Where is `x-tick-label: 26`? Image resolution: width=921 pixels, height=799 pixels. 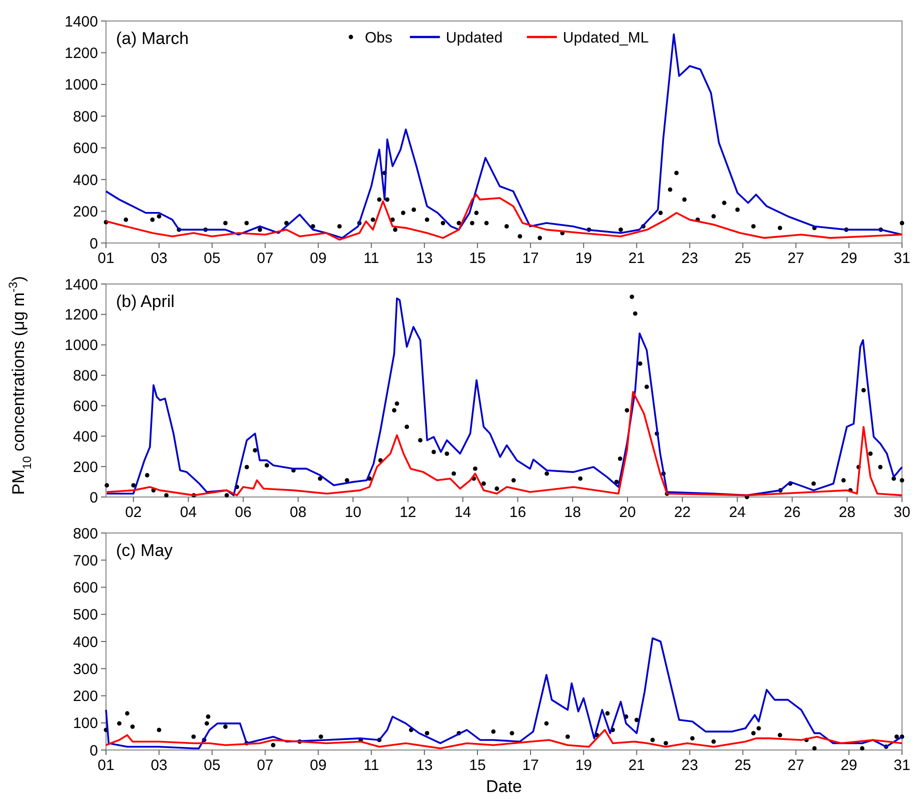 x-tick-label: 26 is located at coordinates (792, 512).